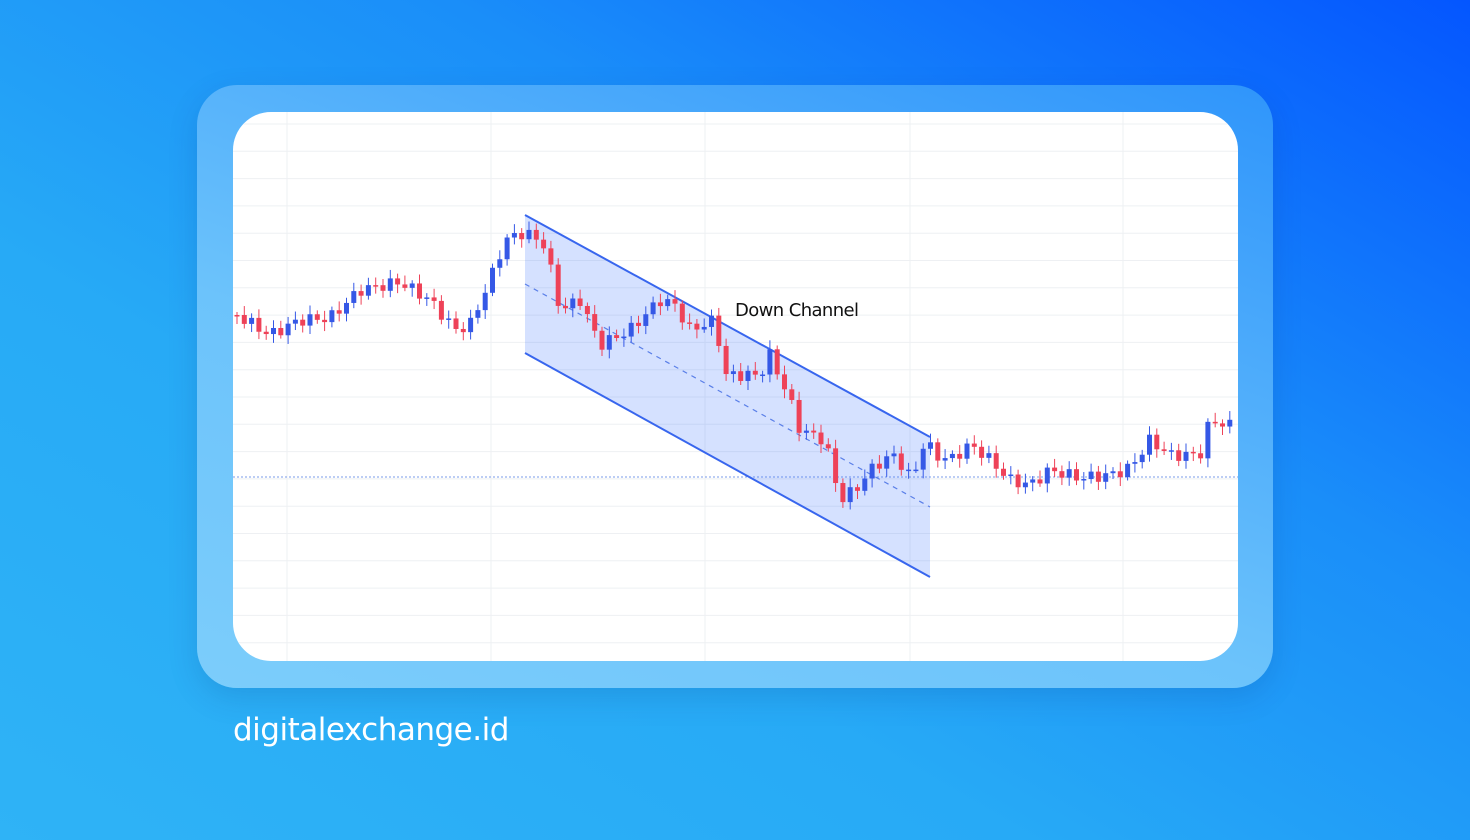 This screenshot has width=1470, height=840. What do you see at coordinates (796, 310) in the screenshot?
I see `annotation: Down Channel` at bounding box center [796, 310].